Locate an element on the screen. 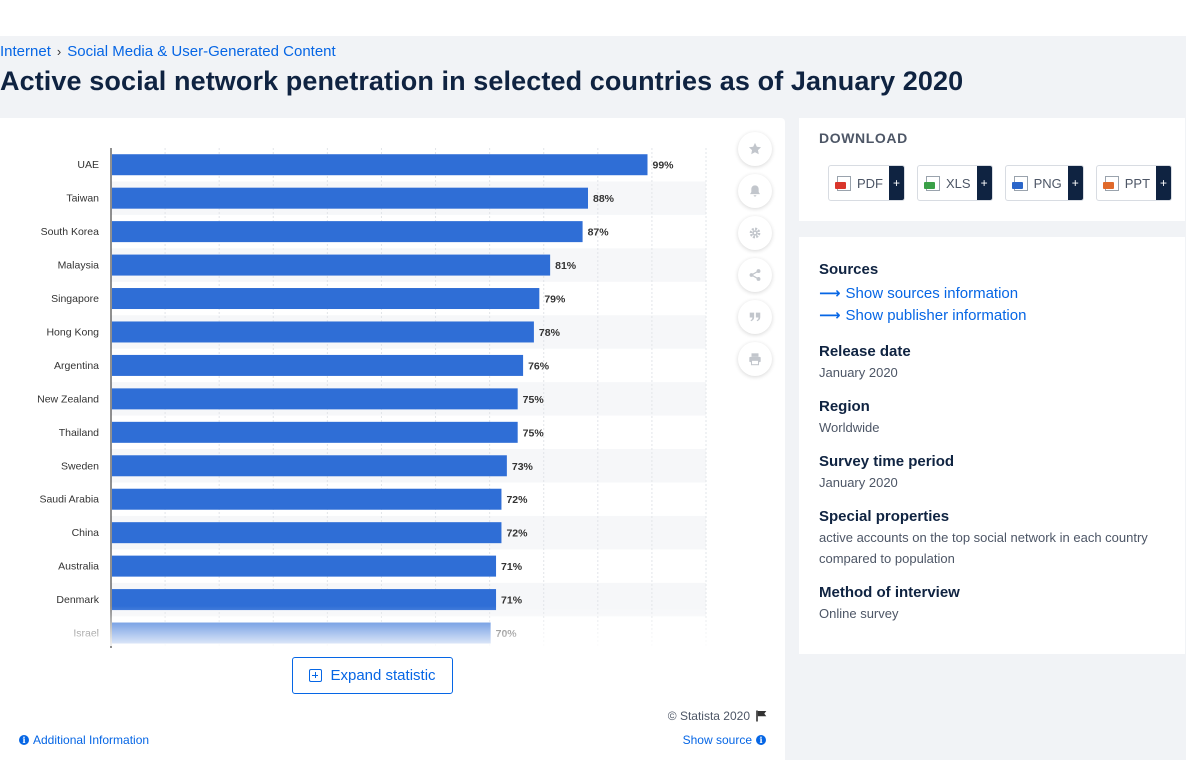  print-button is located at coordinates (755, 359).